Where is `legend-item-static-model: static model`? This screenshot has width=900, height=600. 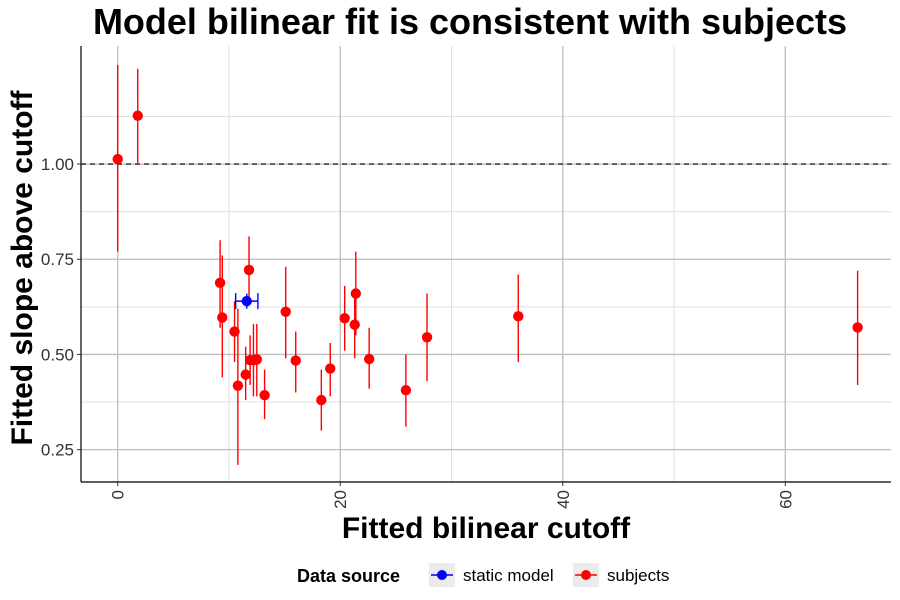 legend-item-static-model: static model is located at coordinates (491, 575).